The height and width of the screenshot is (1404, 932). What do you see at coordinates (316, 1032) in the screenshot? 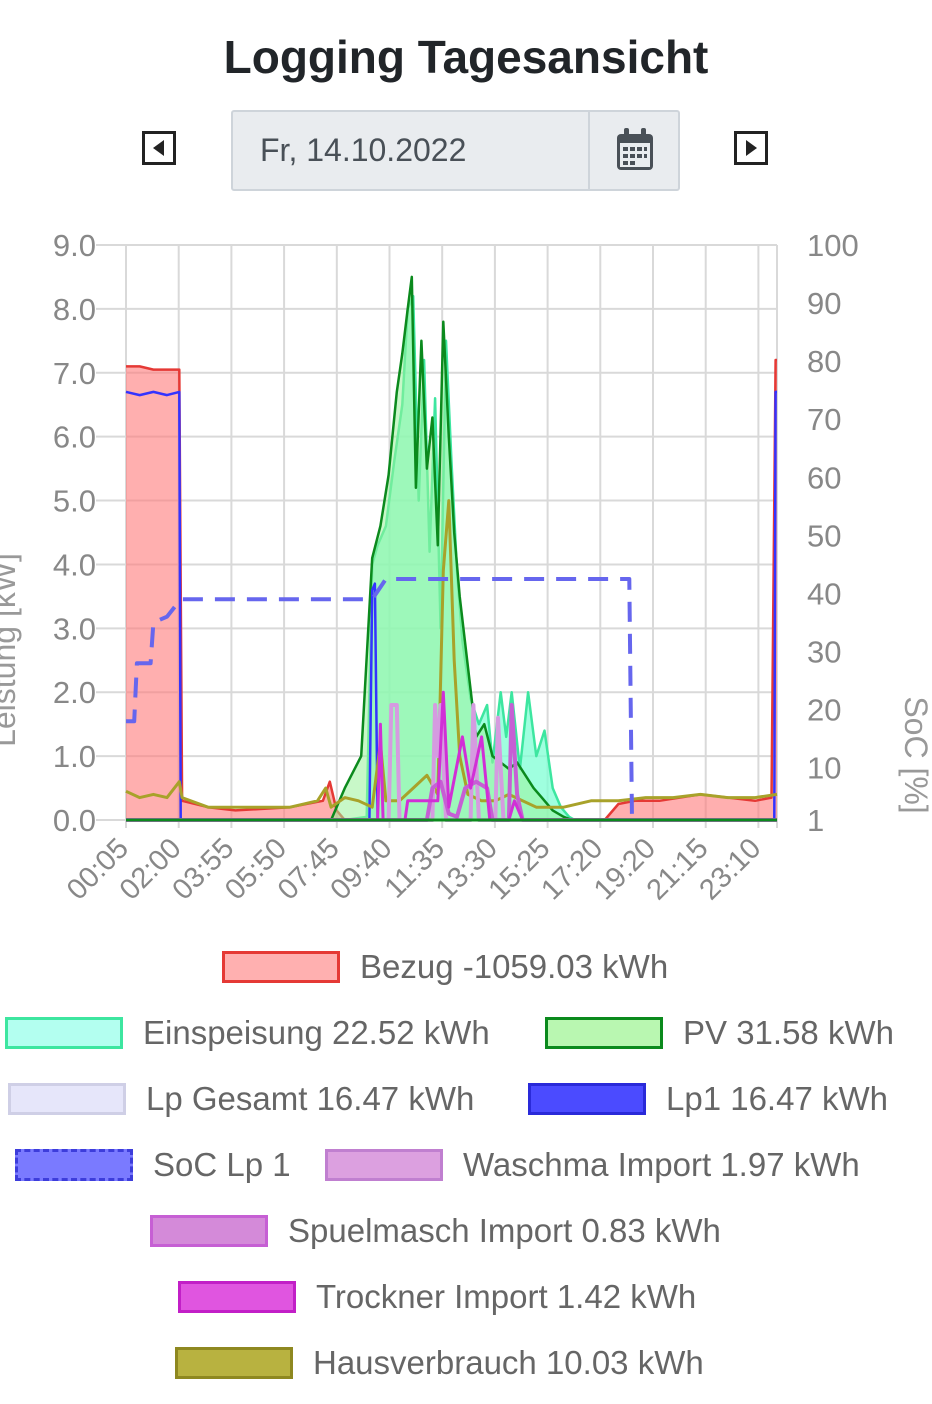
I see `legend-label: Einspeisung 22.52 kWh` at bounding box center [316, 1032].